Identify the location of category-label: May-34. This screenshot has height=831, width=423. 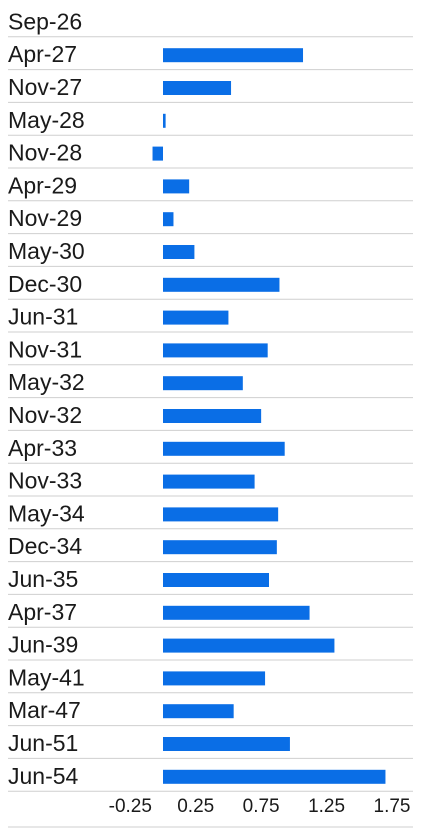
(46, 513).